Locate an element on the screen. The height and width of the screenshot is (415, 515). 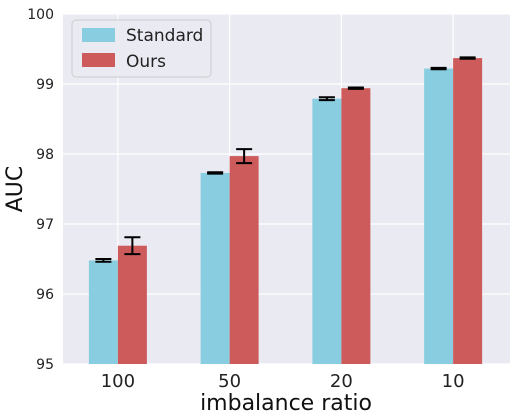
y-tick-label-99: 99 is located at coordinates (45, 85).